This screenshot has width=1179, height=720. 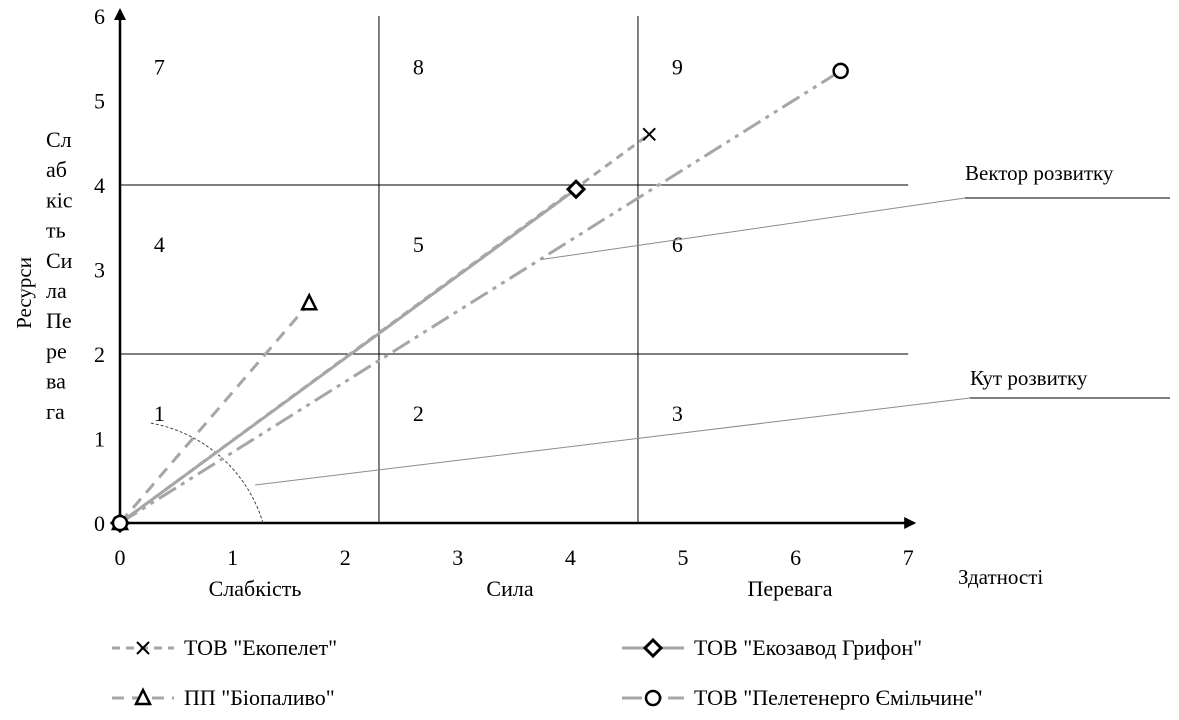 What do you see at coordinates (56, 169) in the screenshot?
I see `y-zone-label-fragment: аб` at bounding box center [56, 169].